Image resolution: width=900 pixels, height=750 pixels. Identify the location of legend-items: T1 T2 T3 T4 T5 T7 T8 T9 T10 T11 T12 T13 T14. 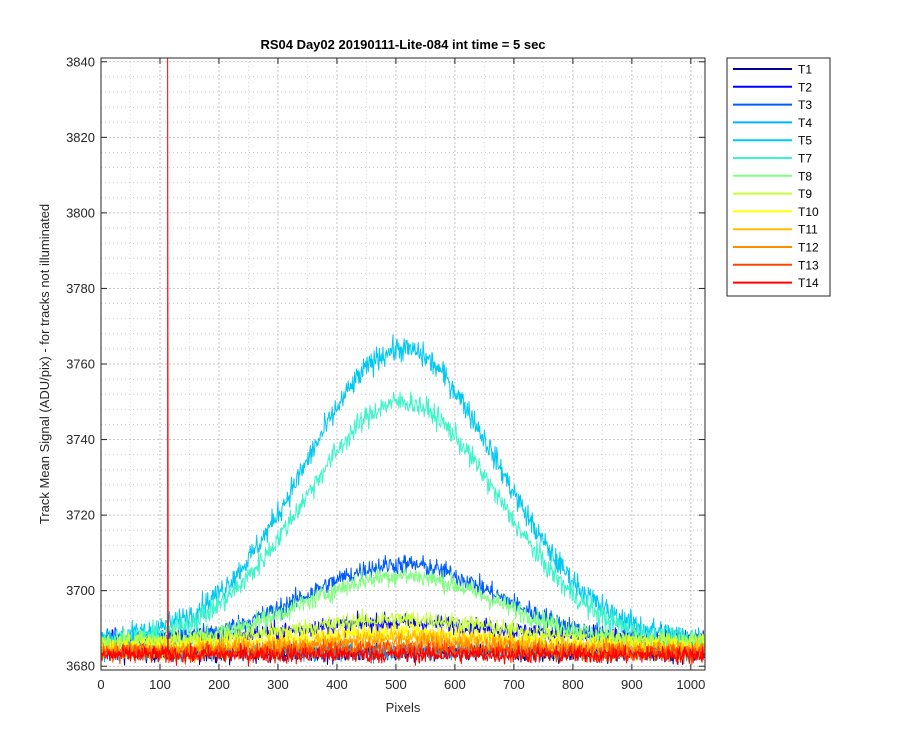
(776, 176).